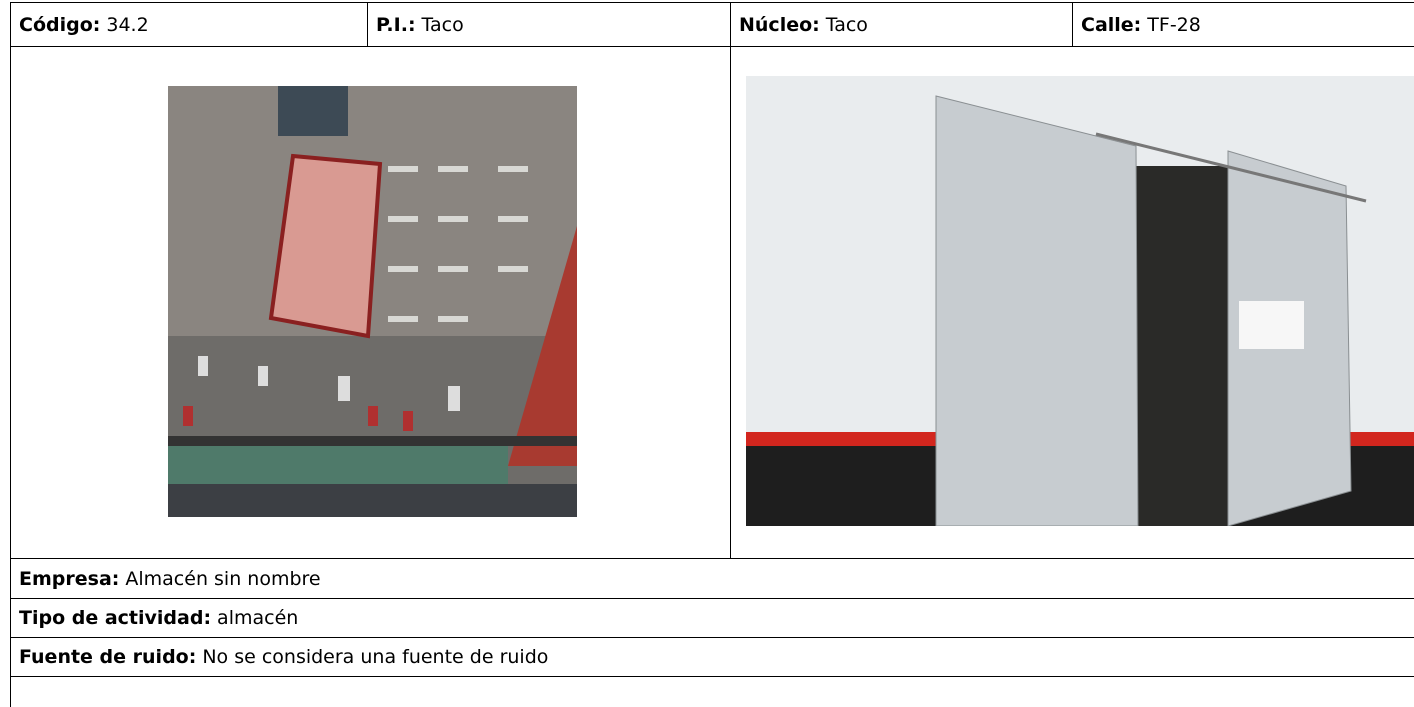 This screenshot has width=1414, height=707. I want to click on label: Empresa:, so click(69, 578).